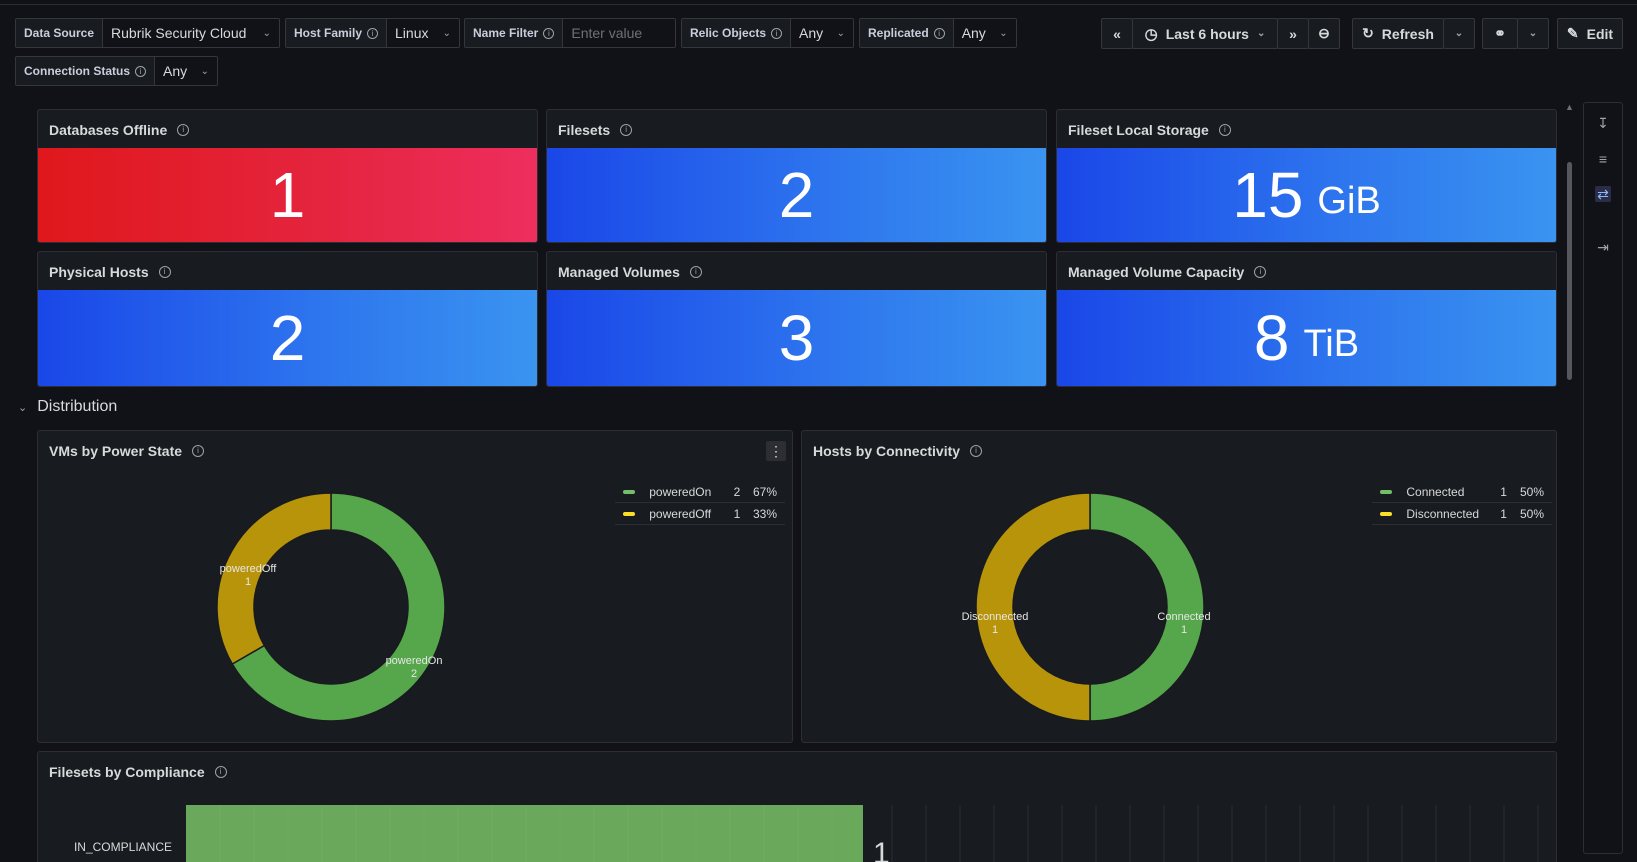 The width and height of the screenshot is (1637, 862). What do you see at coordinates (274, 579) in the screenshot?
I see `pie-slice-poweredOff` at bounding box center [274, 579].